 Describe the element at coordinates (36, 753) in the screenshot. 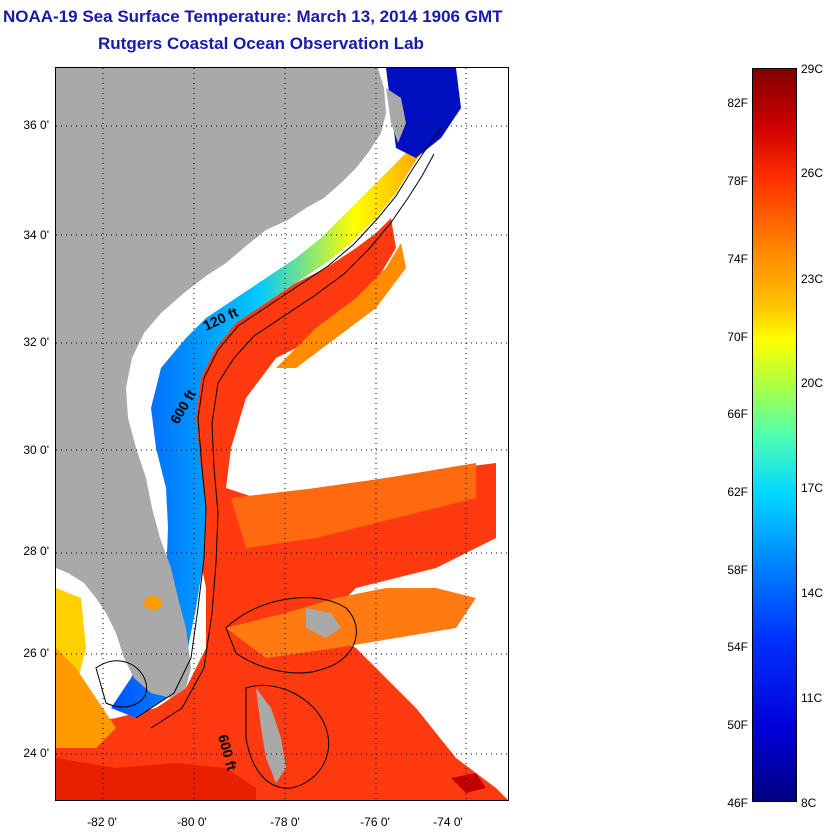

I see `lat-label-24: 24 0'` at that location.